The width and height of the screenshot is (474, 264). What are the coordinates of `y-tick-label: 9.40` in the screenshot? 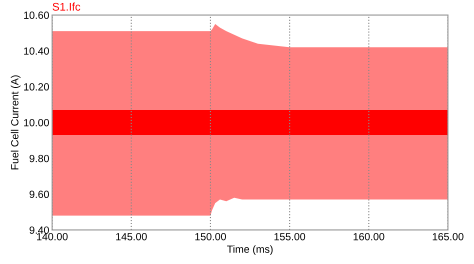 It's located at (39, 230).